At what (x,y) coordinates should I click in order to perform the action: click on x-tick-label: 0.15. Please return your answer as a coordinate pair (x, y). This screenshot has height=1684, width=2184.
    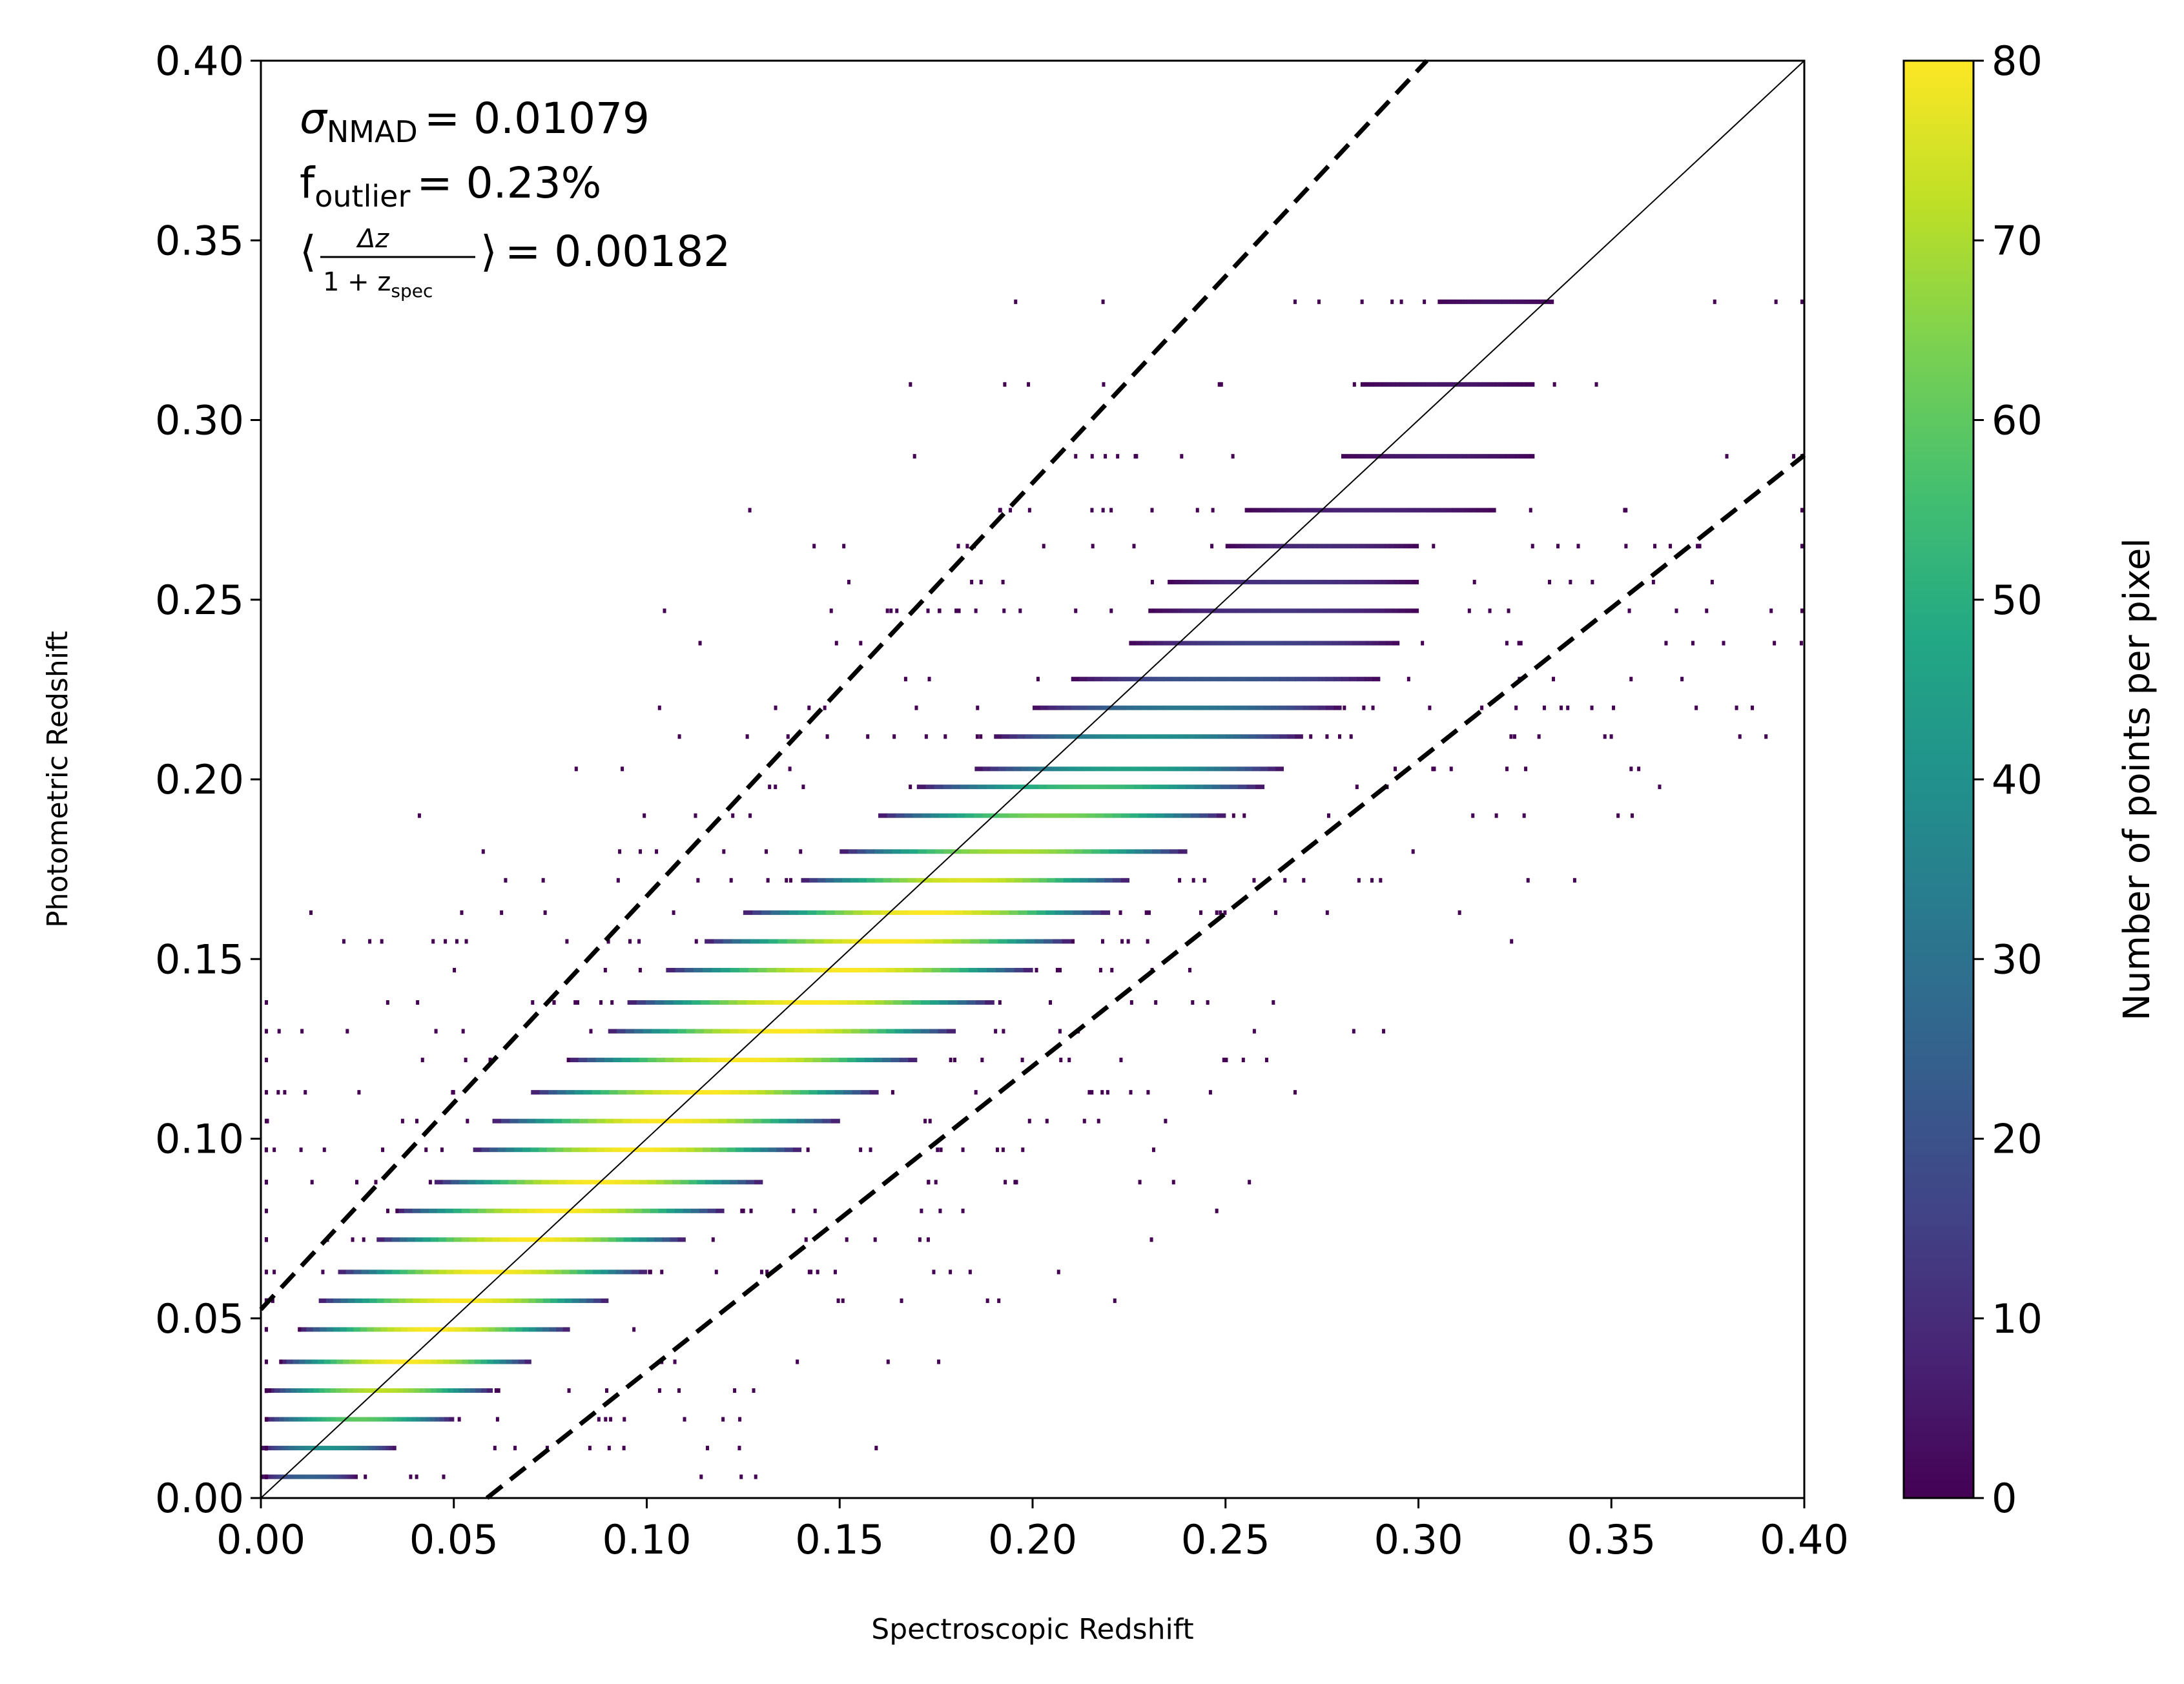
    Looking at the image, I should click on (839, 1539).